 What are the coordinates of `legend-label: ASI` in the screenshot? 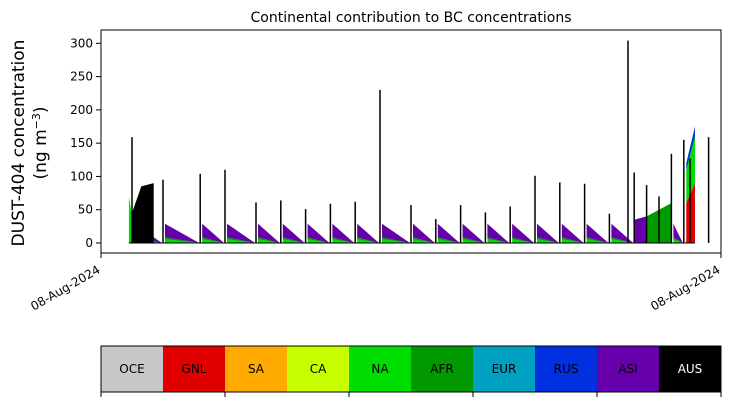 It's located at (627, 369).